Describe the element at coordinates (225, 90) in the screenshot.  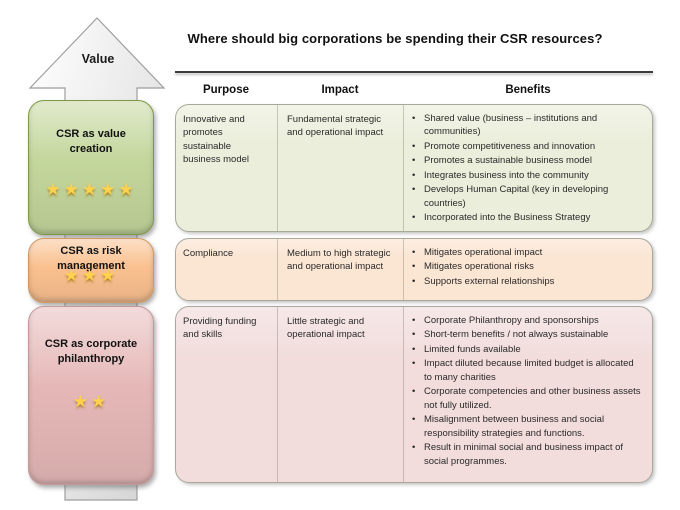
I see `column-header-purpose: Purpose` at that location.